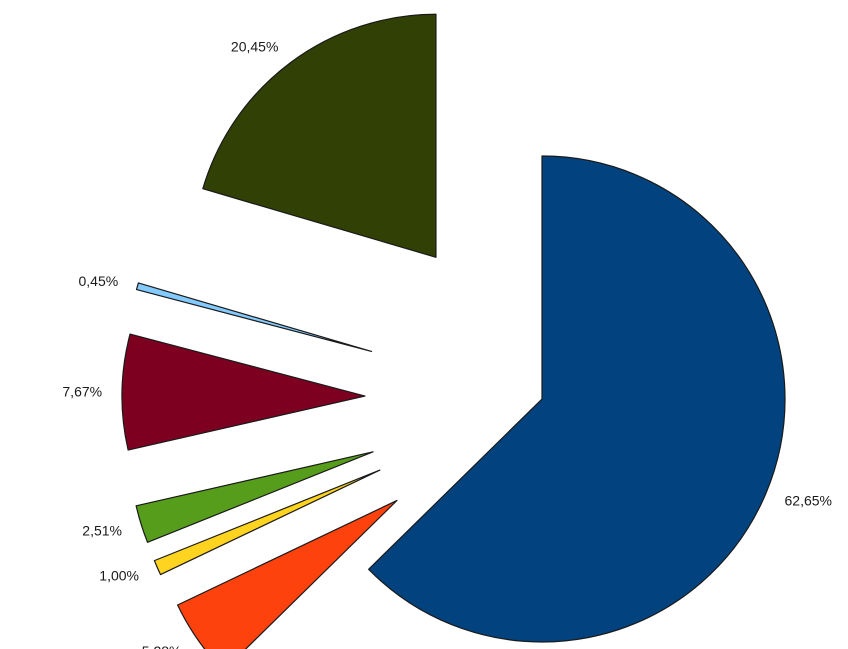 The width and height of the screenshot is (848, 649). I want to click on pie-slice-0-45-, so click(254, 317).